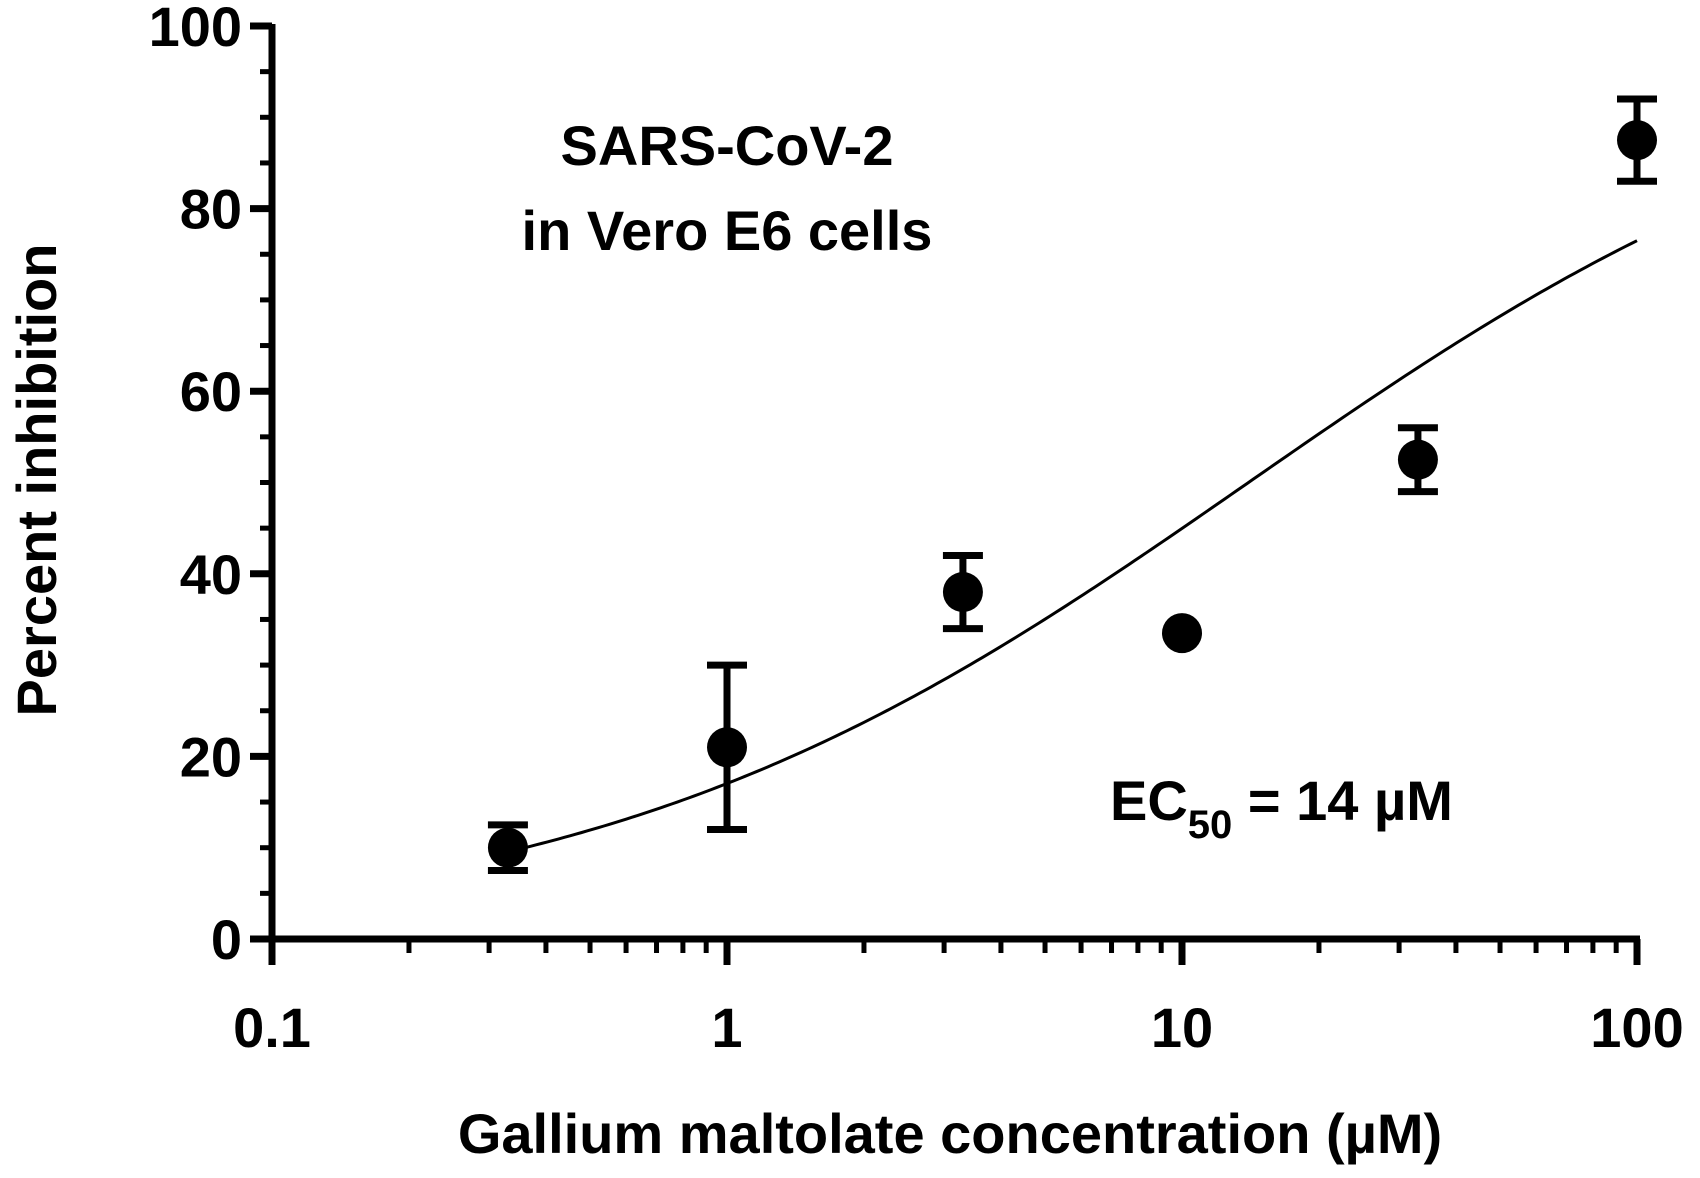 The image size is (1700, 1178). I want to click on ec50-value: = 14 µM, so click(1342, 800).